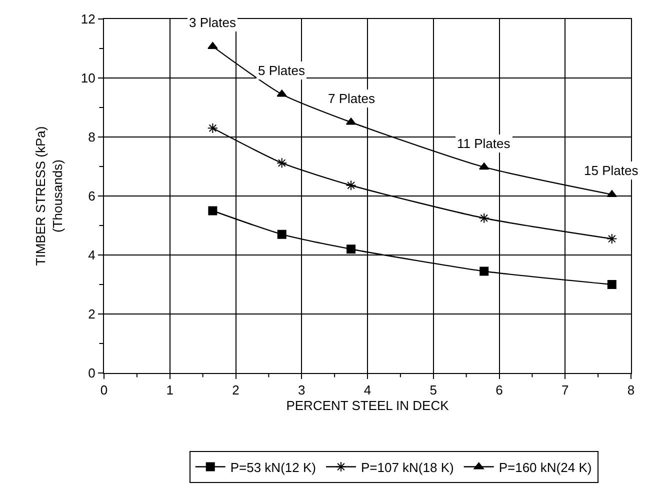 This screenshot has height=503, width=647. I want to click on y-tick-label: 8, so click(92, 137).